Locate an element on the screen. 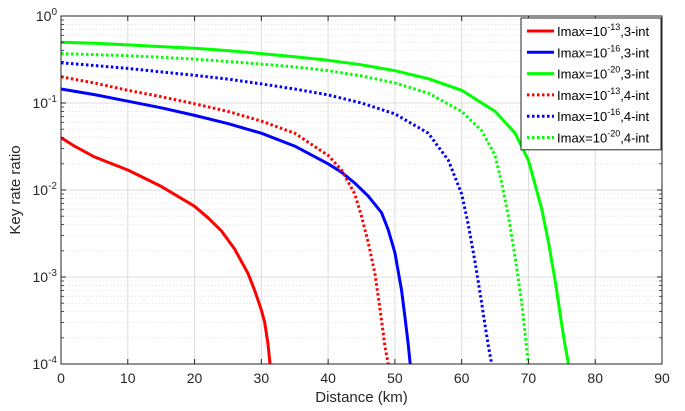 This screenshot has height=411, width=685. x-tick-label: 70 is located at coordinates (529, 378).